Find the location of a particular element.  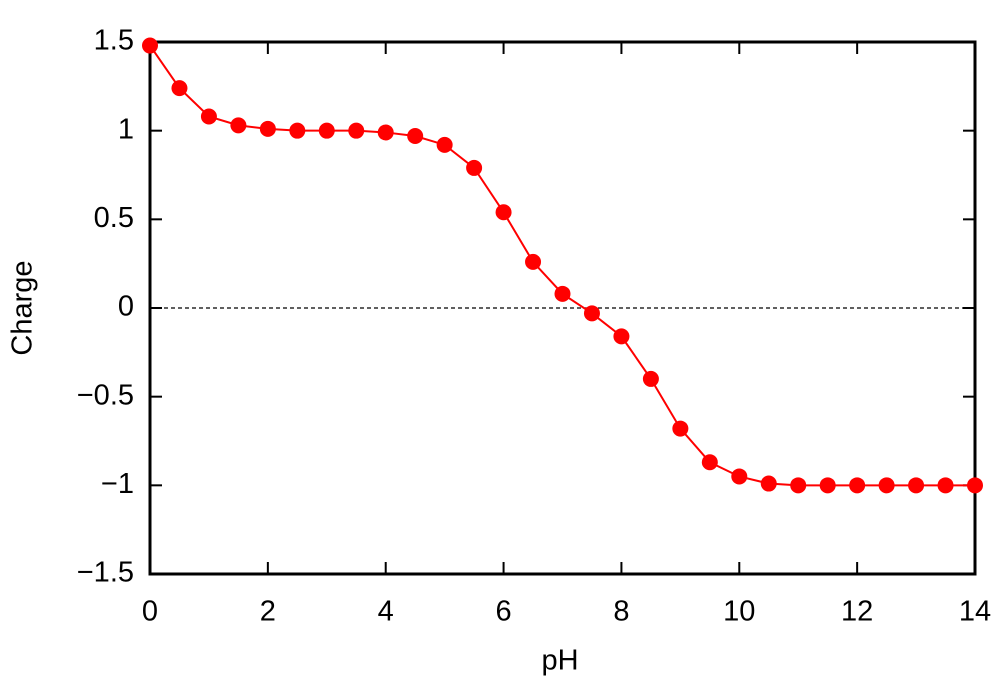

y-tick-label: −1.5 is located at coordinates (105, 573).